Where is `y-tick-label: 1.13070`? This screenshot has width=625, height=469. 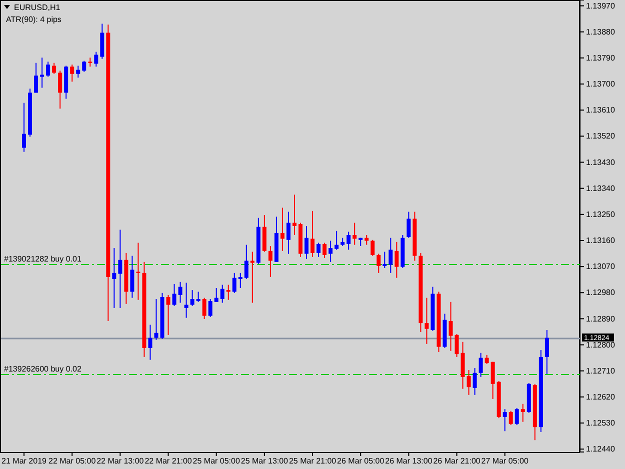 y-tick-label: 1.13070 is located at coordinates (601, 267).